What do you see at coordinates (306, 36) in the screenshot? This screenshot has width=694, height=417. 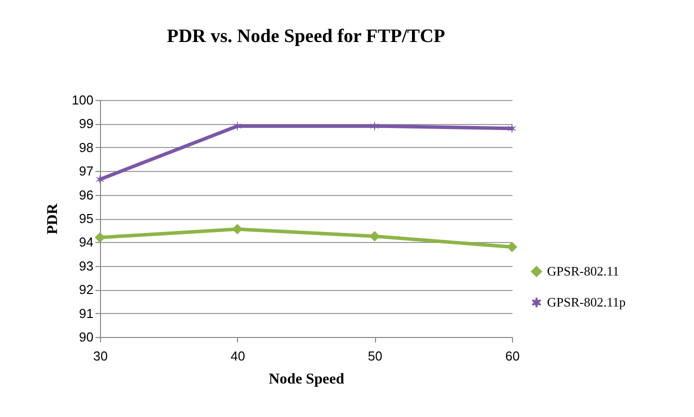 I see `chart-title: PDR vs. Node Speed for FTP/TCP` at bounding box center [306, 36].